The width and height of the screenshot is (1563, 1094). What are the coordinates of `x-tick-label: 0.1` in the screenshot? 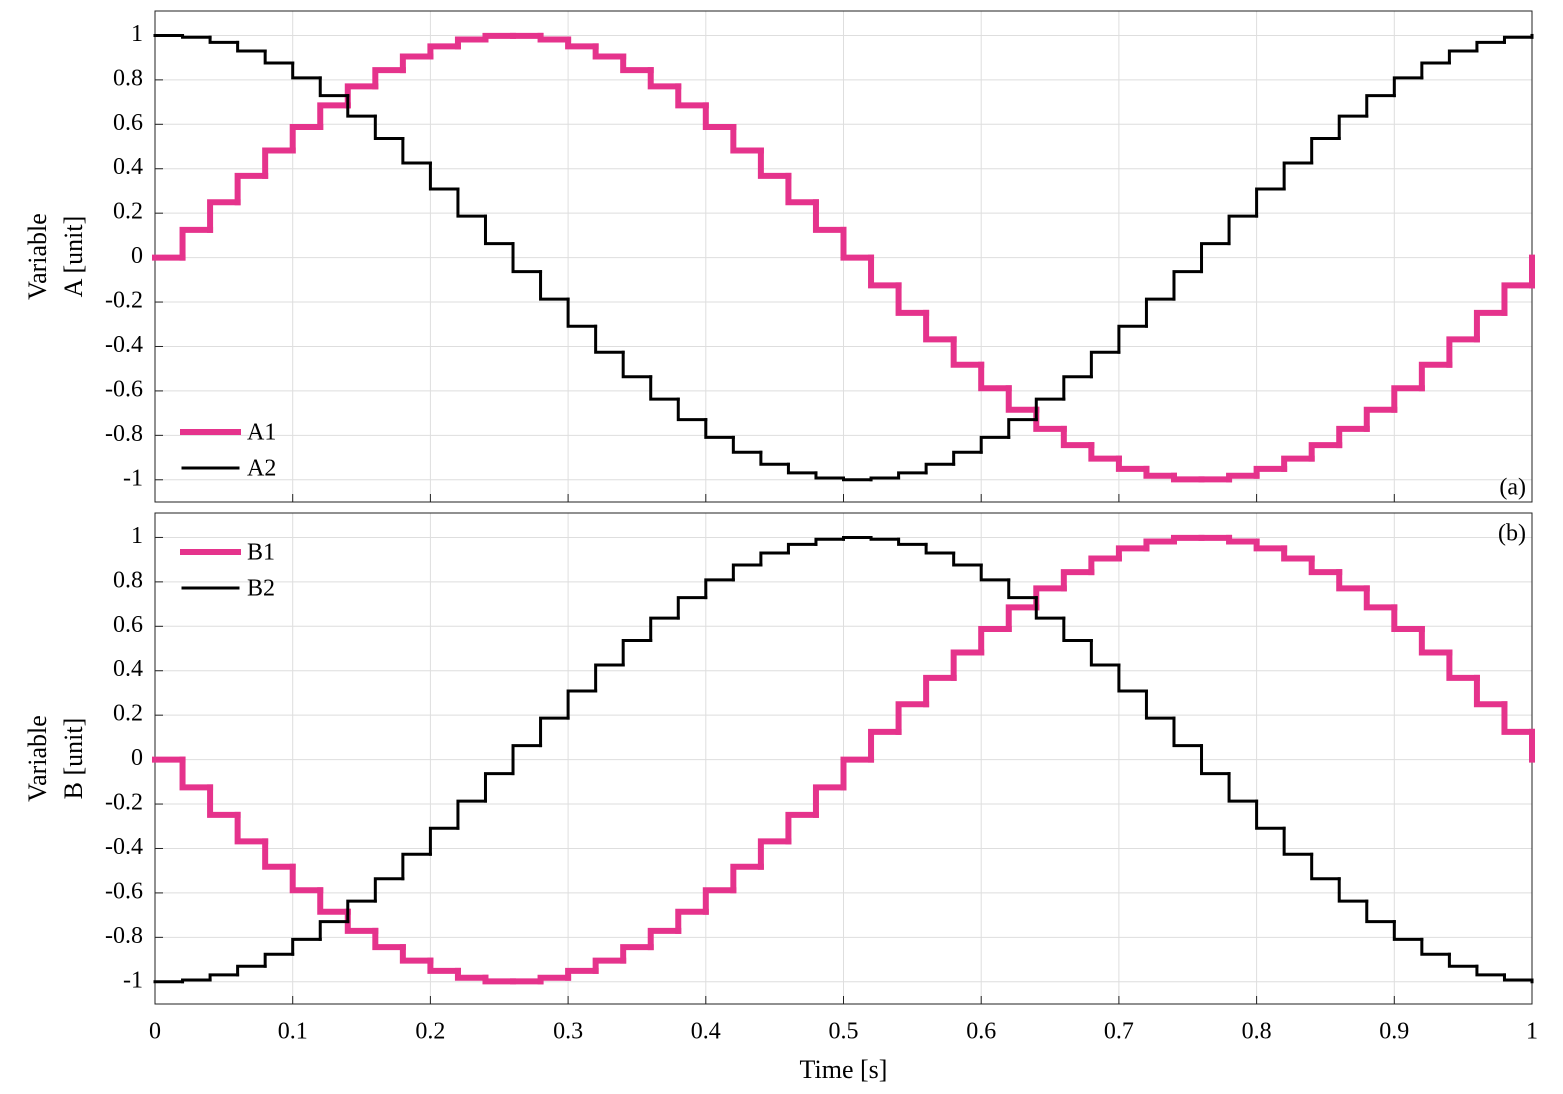 It's located at (293, 1032).